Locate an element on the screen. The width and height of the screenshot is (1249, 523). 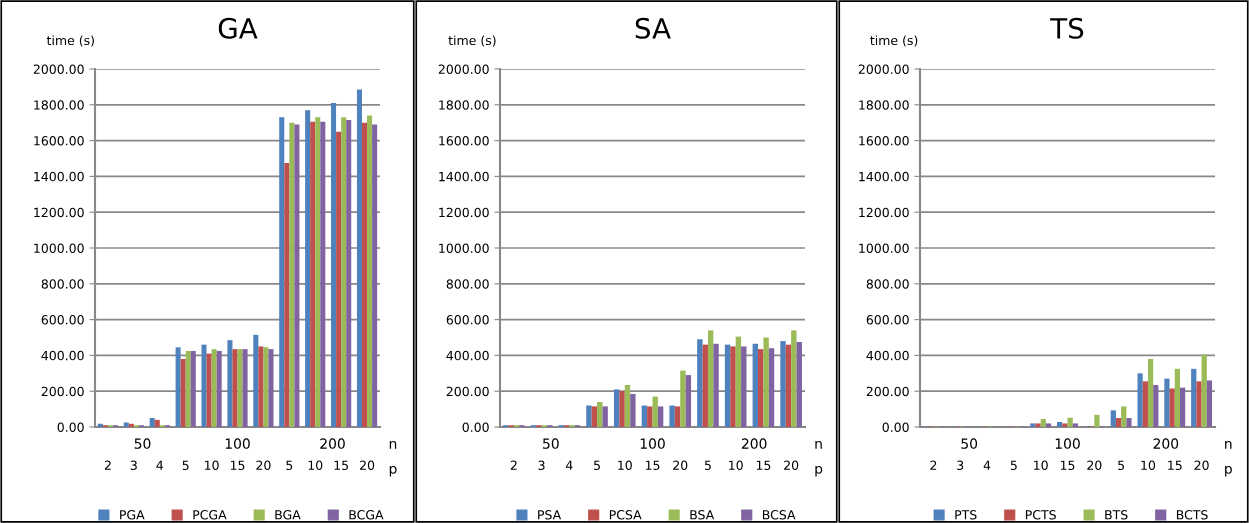
y-tick-label: 0.00 is located at coordinates (70, 427).